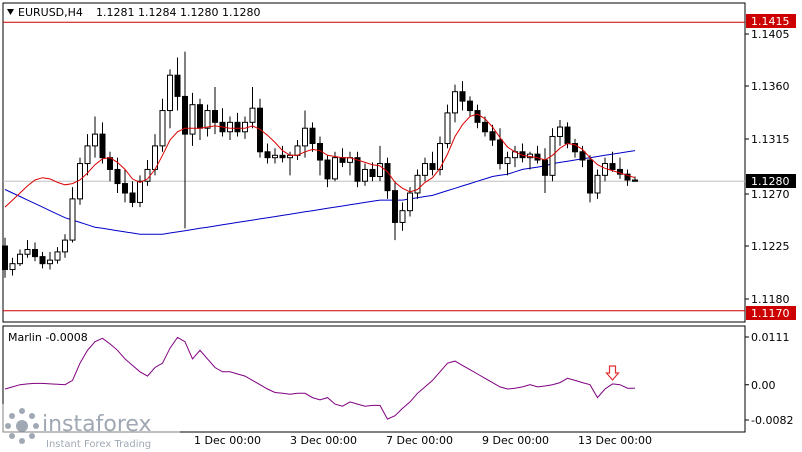  I want to click on logo-emblem-icon, so click(22, 426).